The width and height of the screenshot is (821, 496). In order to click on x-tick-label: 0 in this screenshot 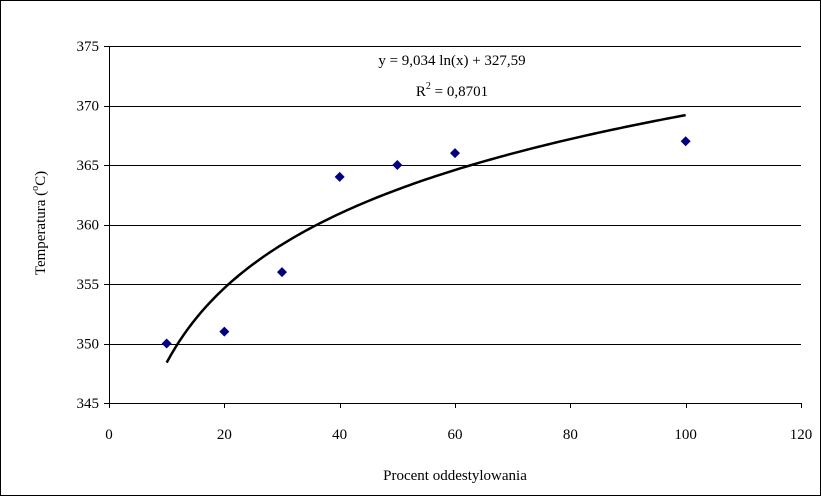, I will do `click(109, 435)`.